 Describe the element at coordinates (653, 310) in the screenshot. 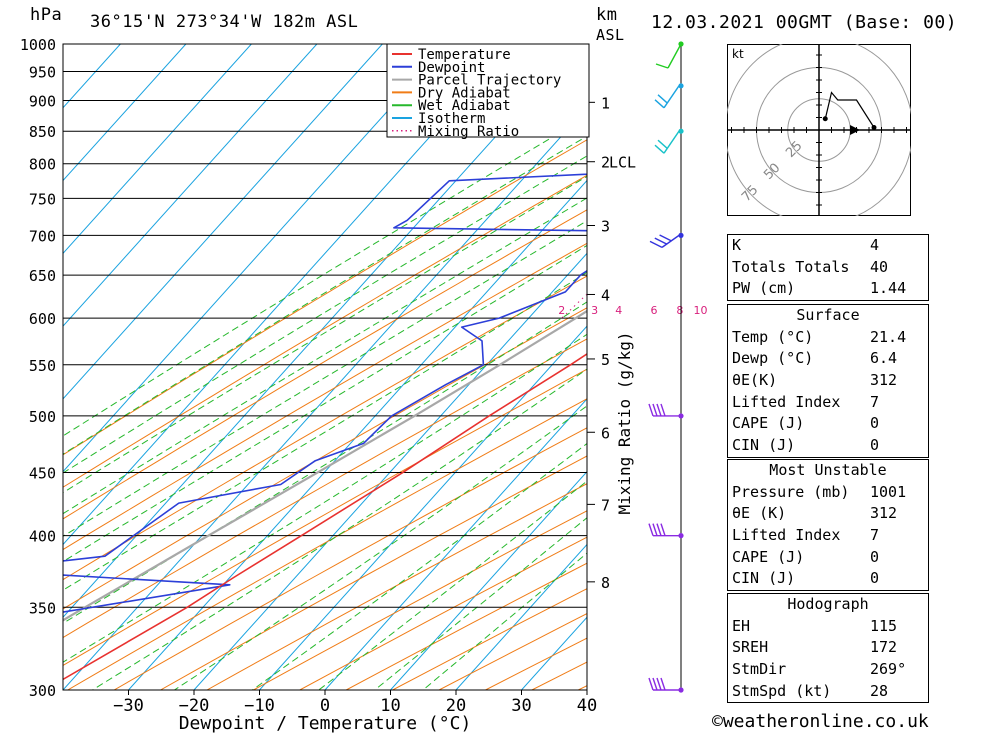

I see `mixing-ratio-label: 6` at that location.